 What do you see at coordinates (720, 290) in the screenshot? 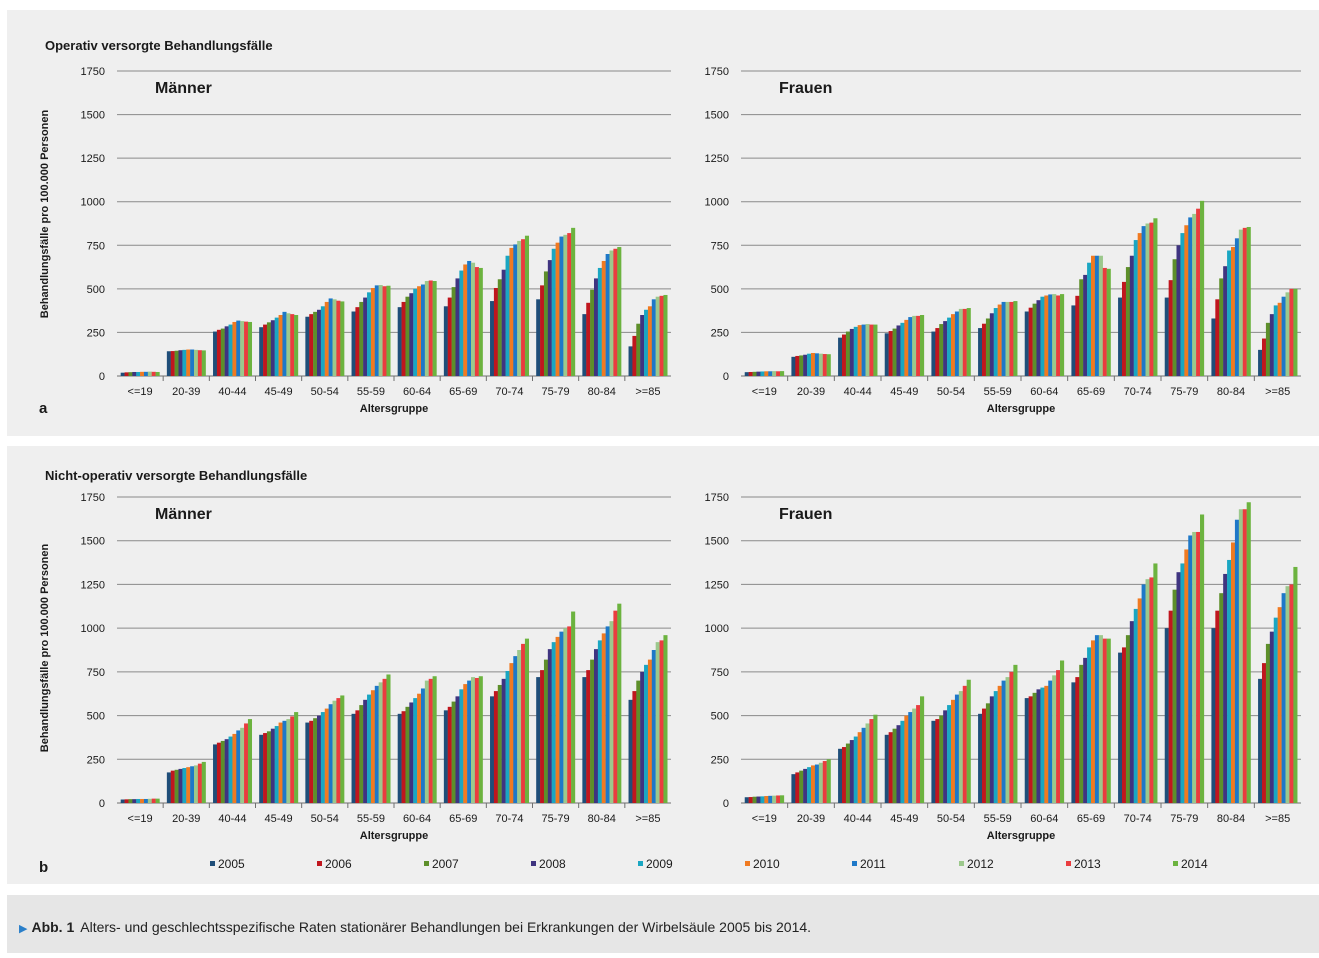
I see `y-tick-label: 500` at bounding box center [720, 290].